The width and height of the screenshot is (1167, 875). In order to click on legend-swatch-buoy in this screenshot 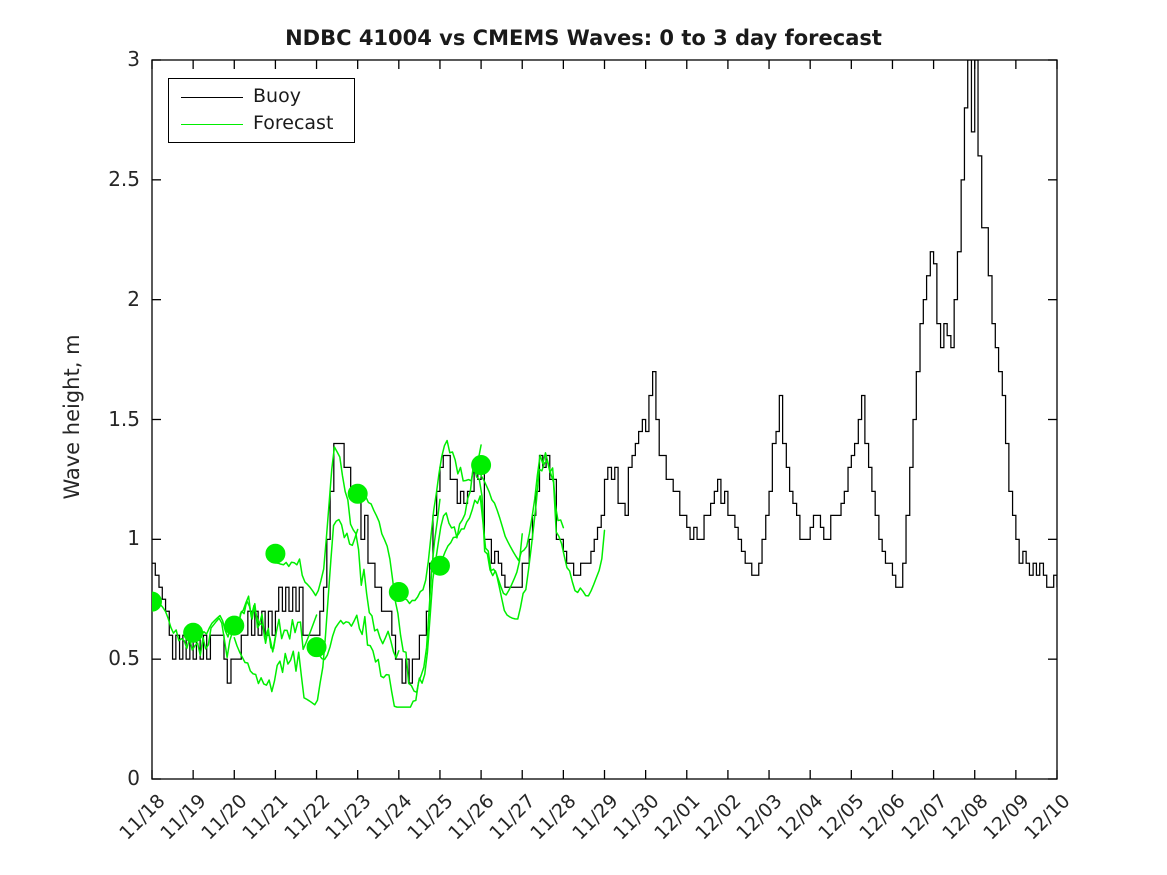, I will do `click(212, 97)`.